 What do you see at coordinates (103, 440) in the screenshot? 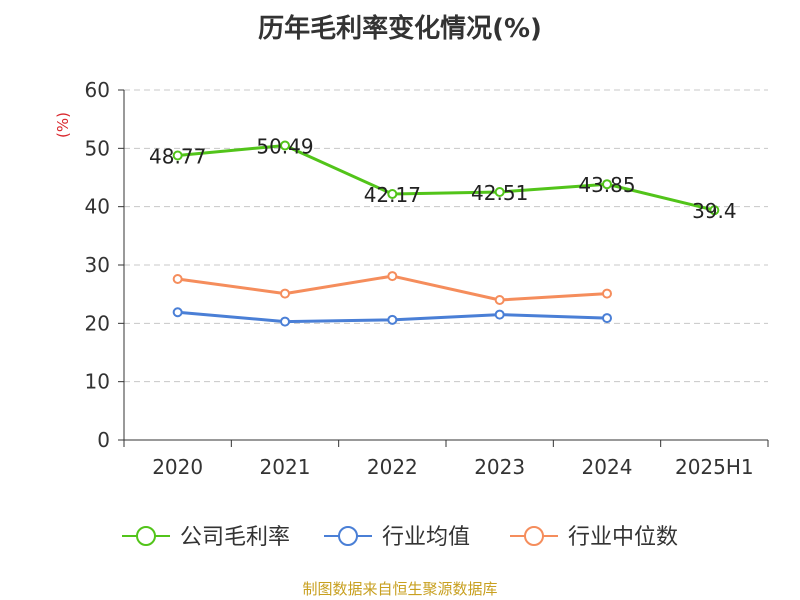
I see `y-tick-label: 0` at bounding box center [103, 440].